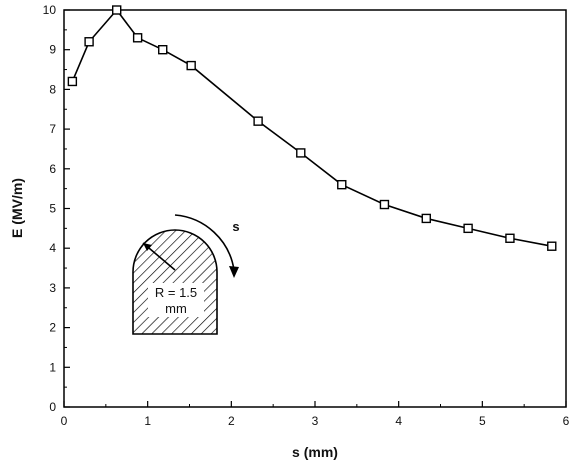 This screenshot has height=465, width=571. I want to click on y-tick-label: 0, so click(52, 407).